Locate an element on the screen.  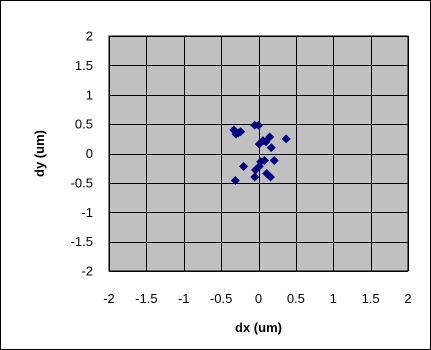
x-tick-label: -0.5 is located at coordinates (221, 298).